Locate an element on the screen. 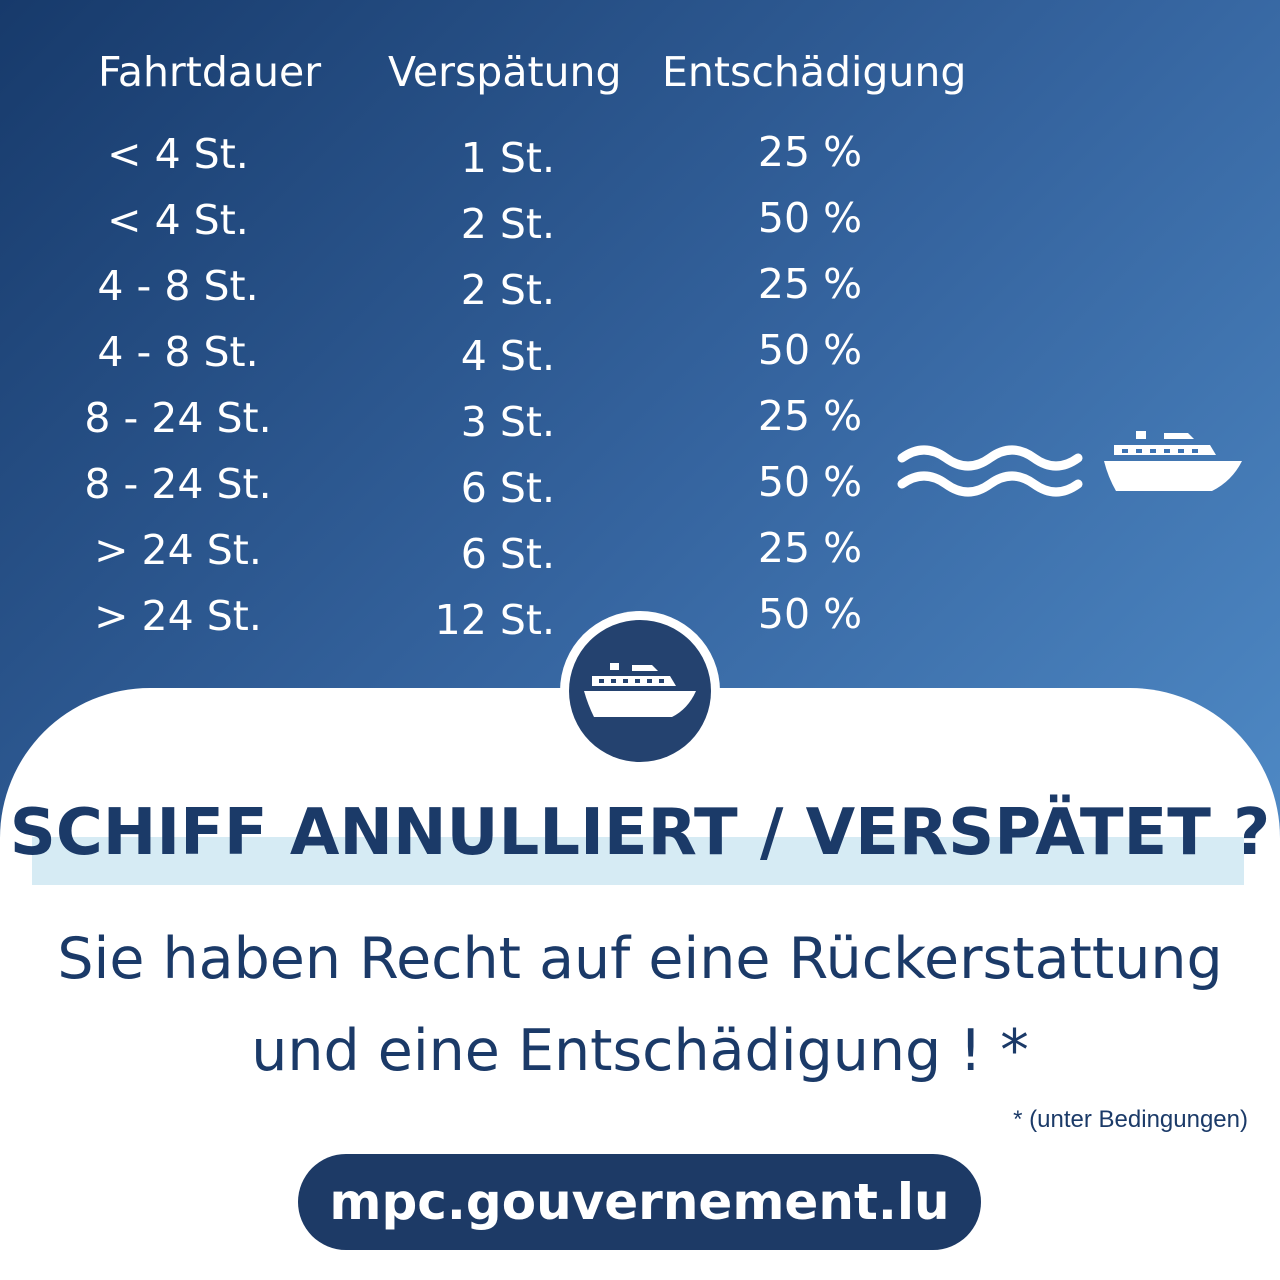  header-delay: Verspätung is located at coordinates (505, 72).